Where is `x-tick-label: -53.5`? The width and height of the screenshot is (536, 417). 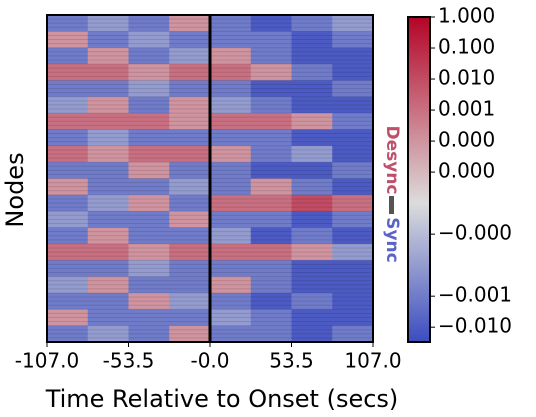
x-tick-label: -53.5 is located at coordinates (129, 361).